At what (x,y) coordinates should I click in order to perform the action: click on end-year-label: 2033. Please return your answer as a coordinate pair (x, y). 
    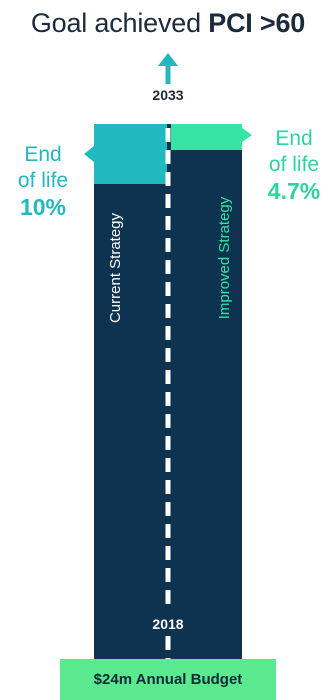
    Looking at the image, I should click on (168, 95).